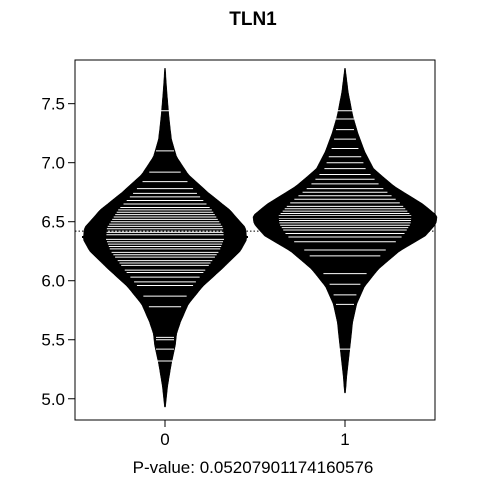 This screenshot has height=480, width=480. I want to click on chart-title: TLN1, so click(253, 19).